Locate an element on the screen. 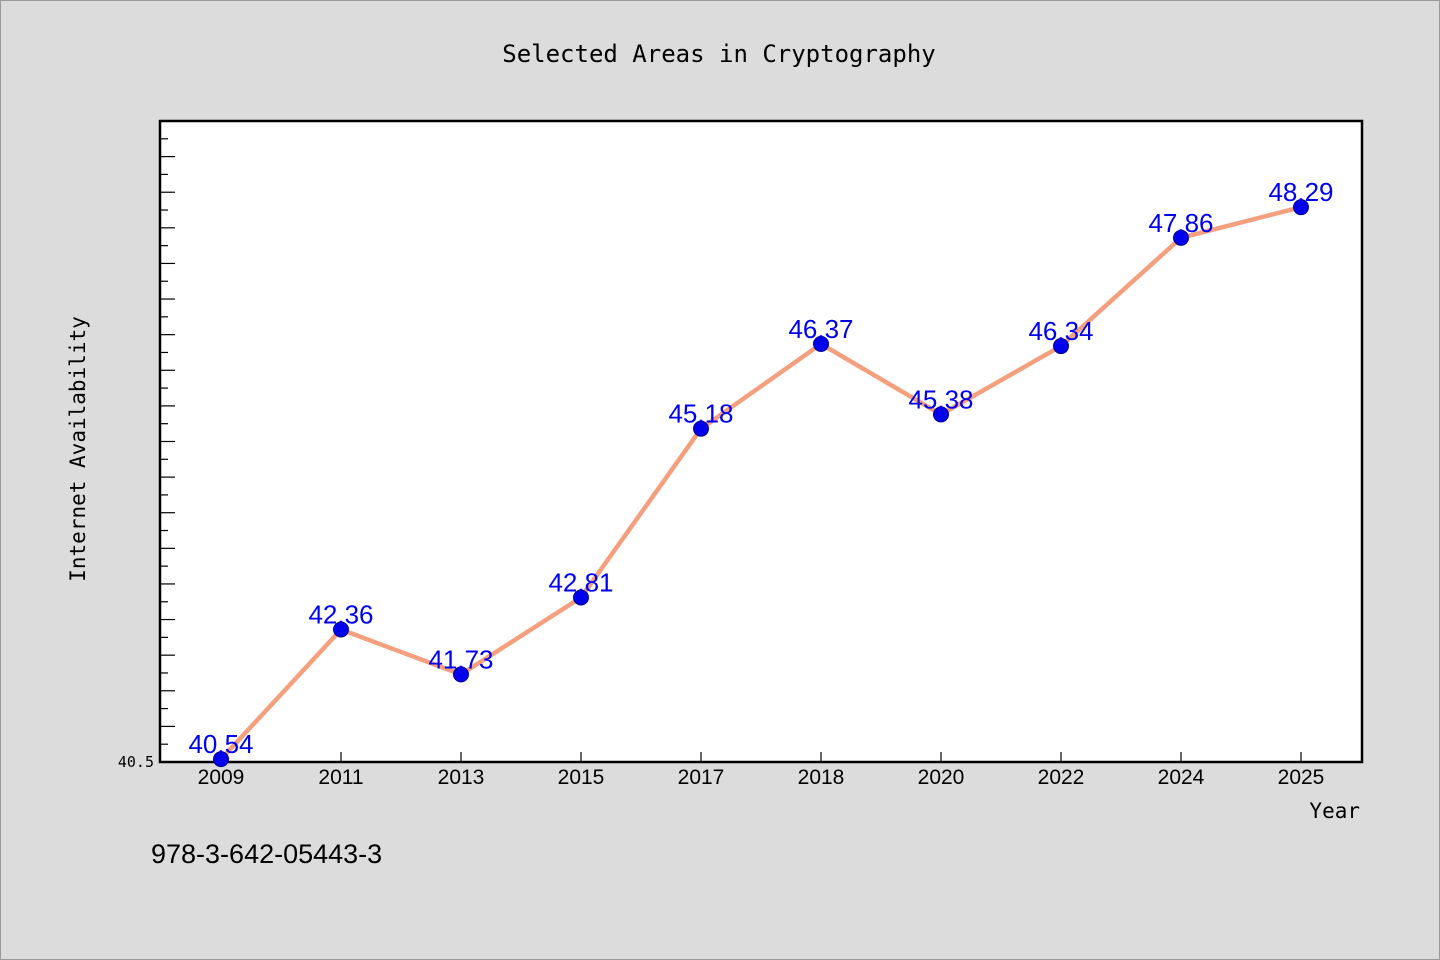  x-tick-label: 2022 is located at coordinates (1061, 777).